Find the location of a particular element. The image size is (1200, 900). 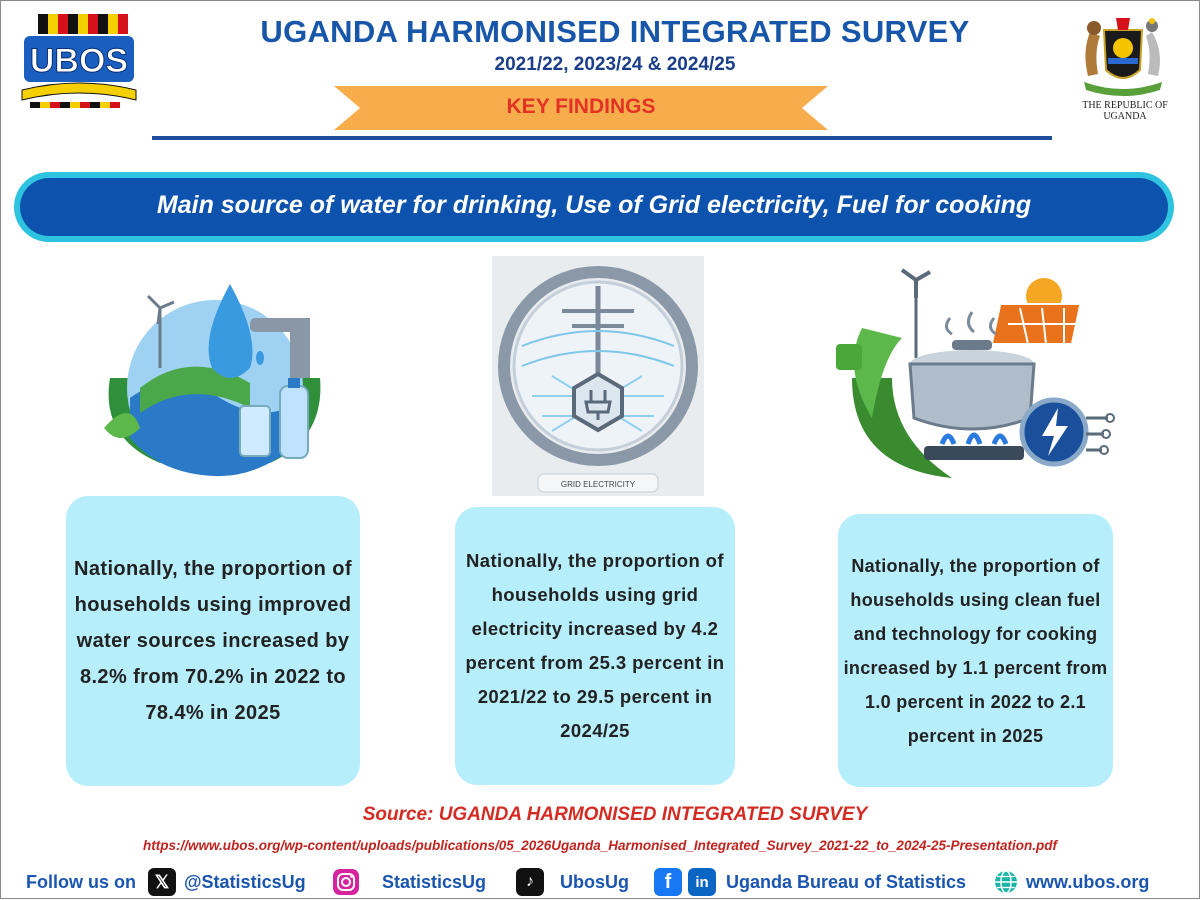

key-findings-label: KEY FINDINGS is located at coordinates (581, 106).